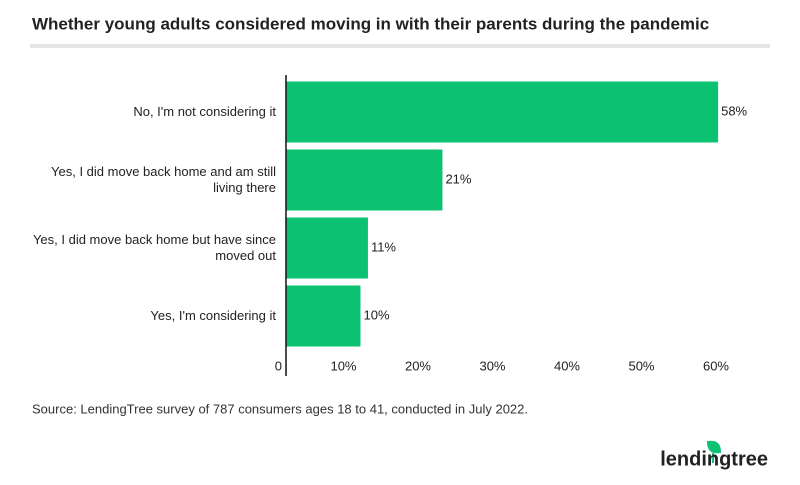 This screenshot has width=800, height=485. What do you see at coordinates (213, 315) in the screenshot?
I see `category-label: Yes, I'm considering it` at bounding box center [213, 315].